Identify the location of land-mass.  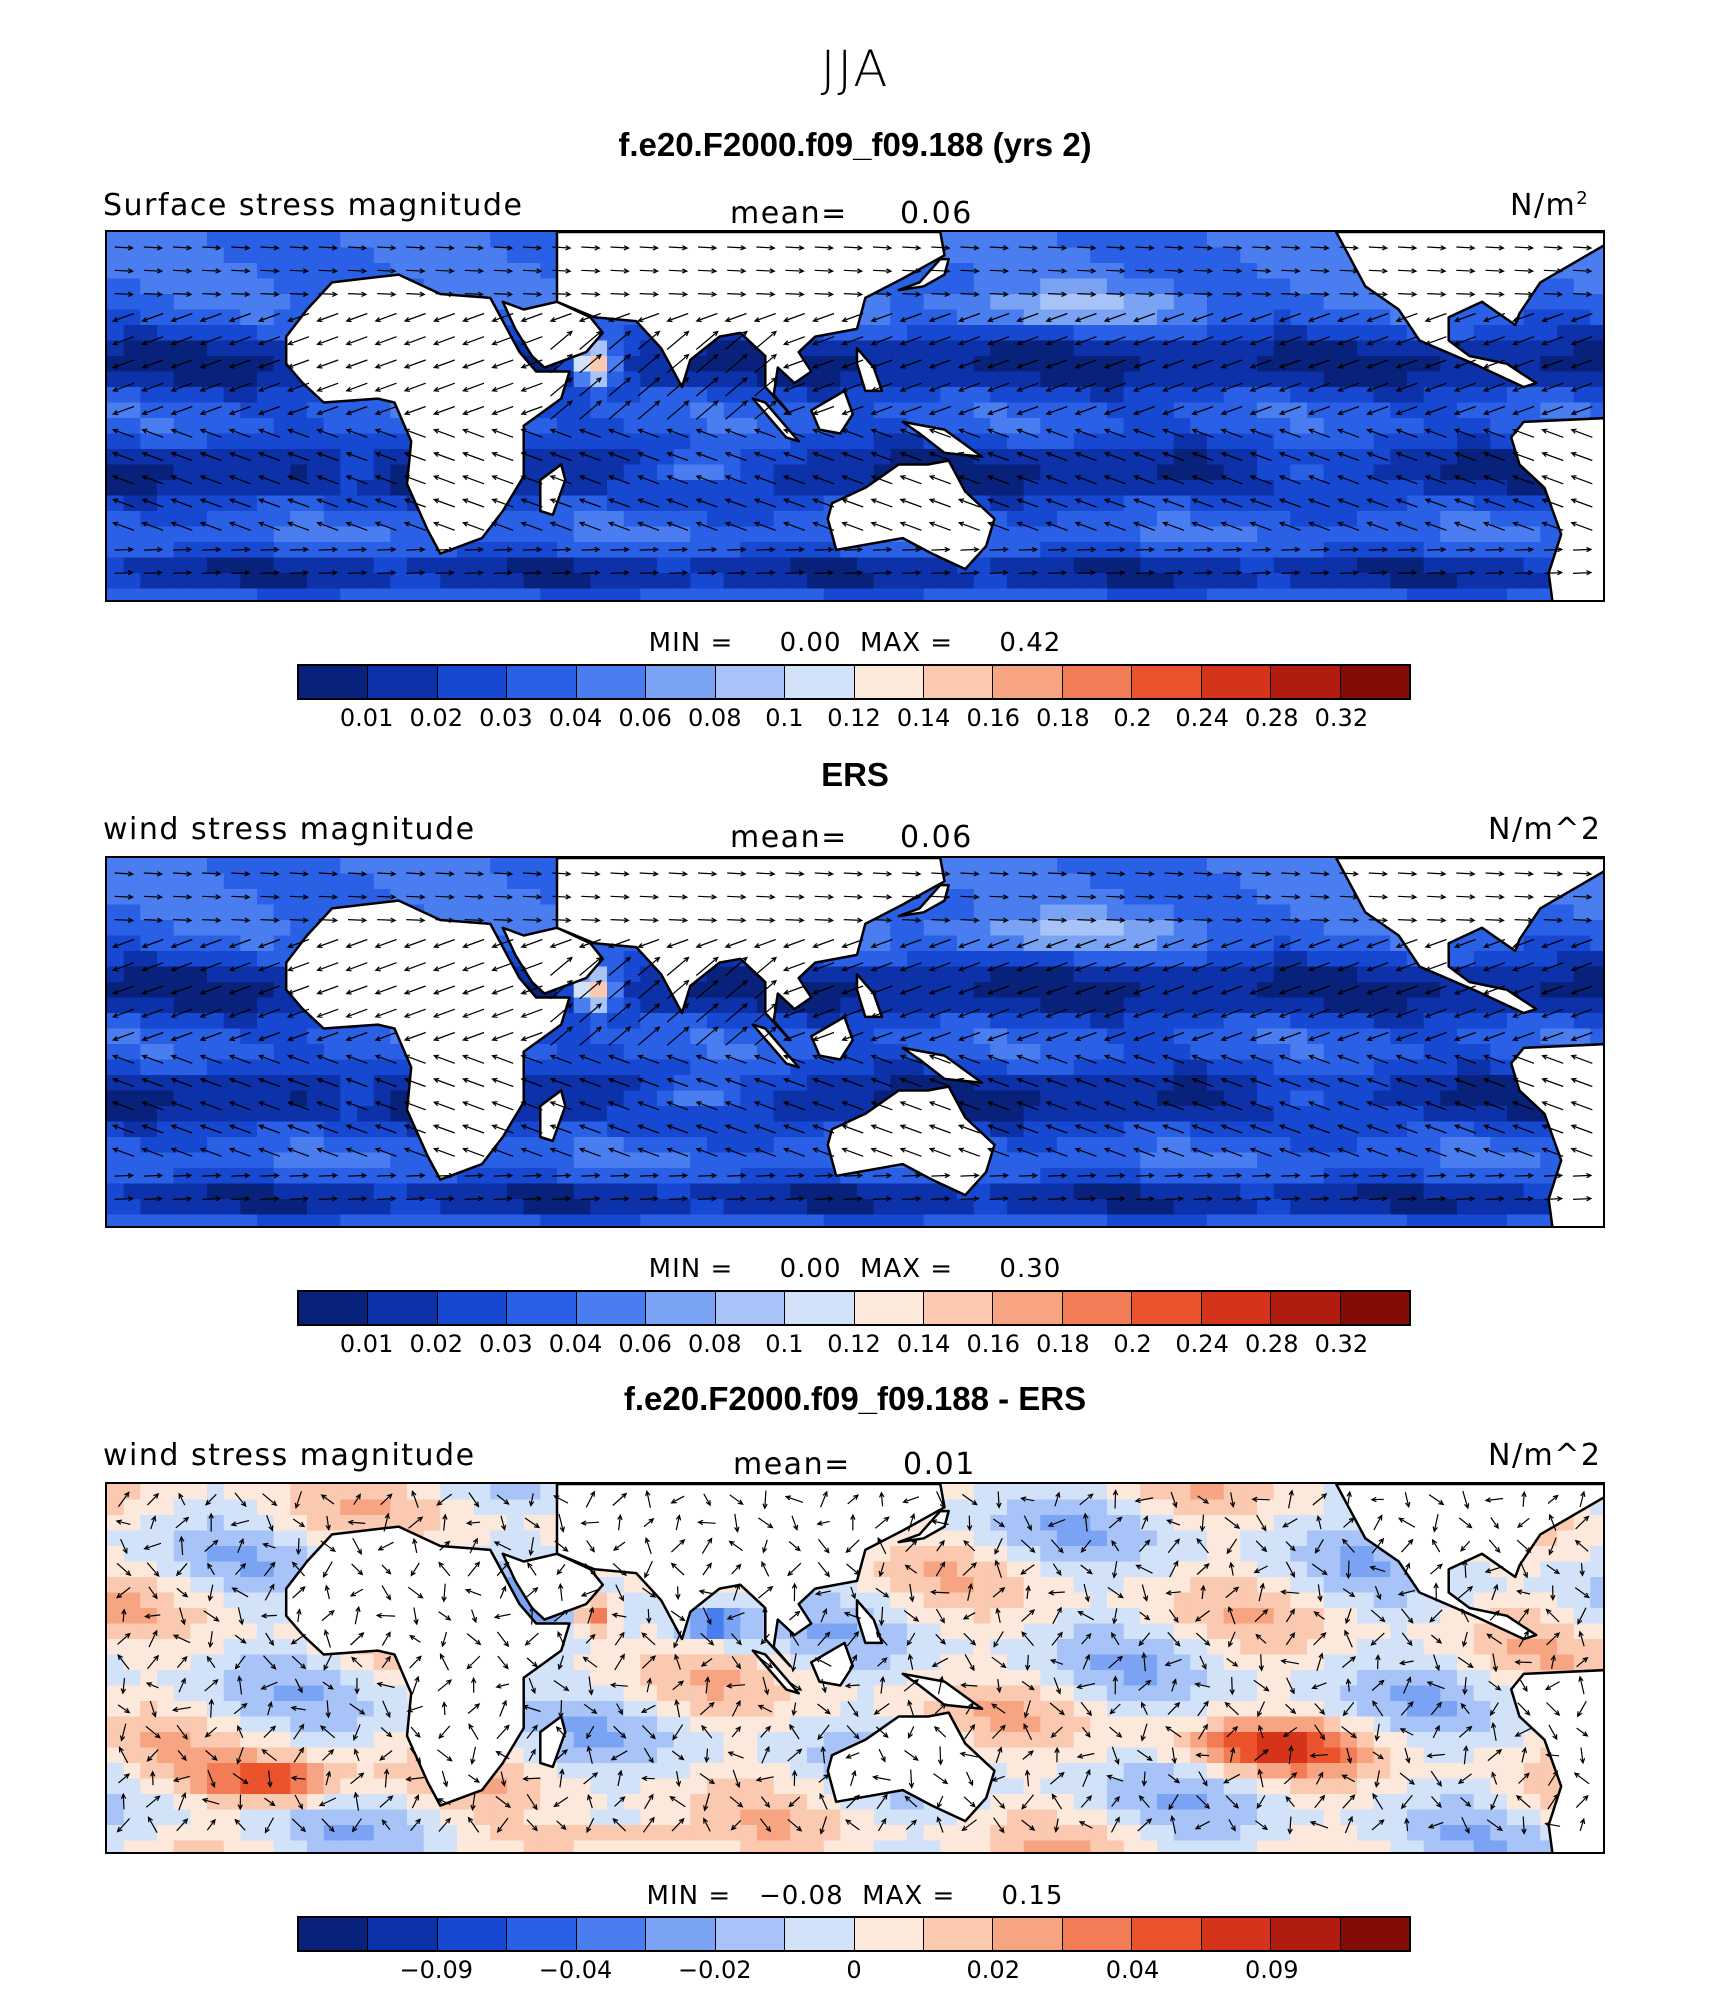
(1556, 508).